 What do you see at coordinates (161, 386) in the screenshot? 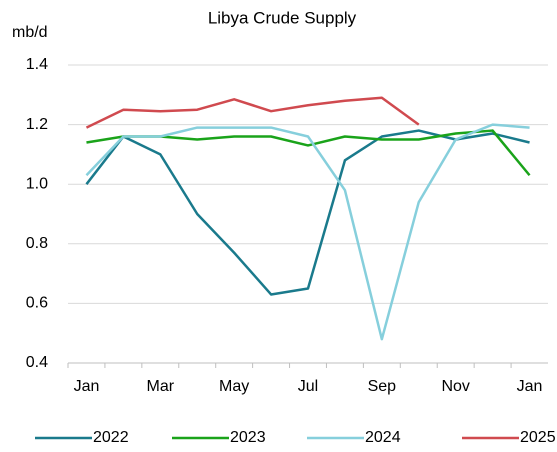
I see `x-tick-label: Mar` at bounding box center [161, 386].